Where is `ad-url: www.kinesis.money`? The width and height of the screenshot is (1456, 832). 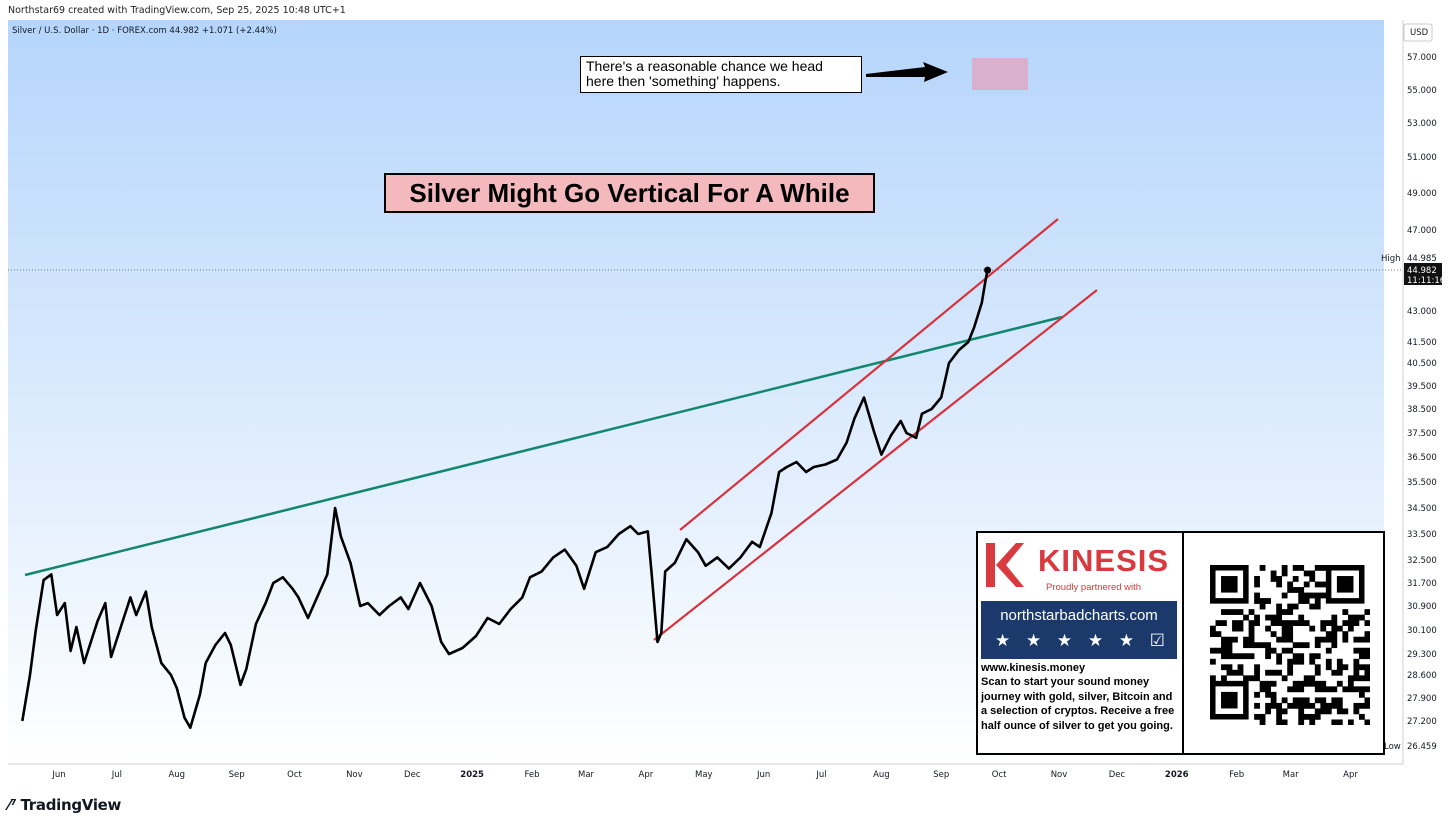
ad-url: www.kinesis.money is located at coordinates (1033, 668).